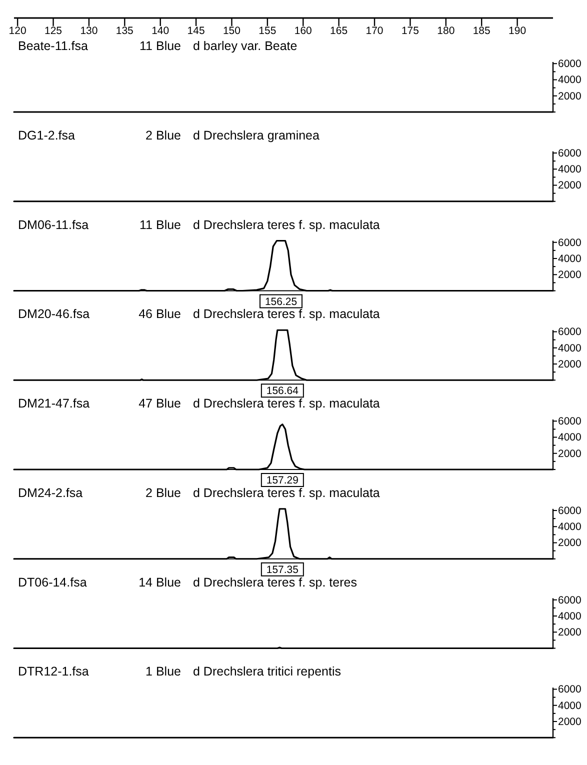 The width and height of the screenshot is (587, 765). Describe the element at coordinates (160, 314) in the screenshot. I see `text: 46 Blue` at that location.